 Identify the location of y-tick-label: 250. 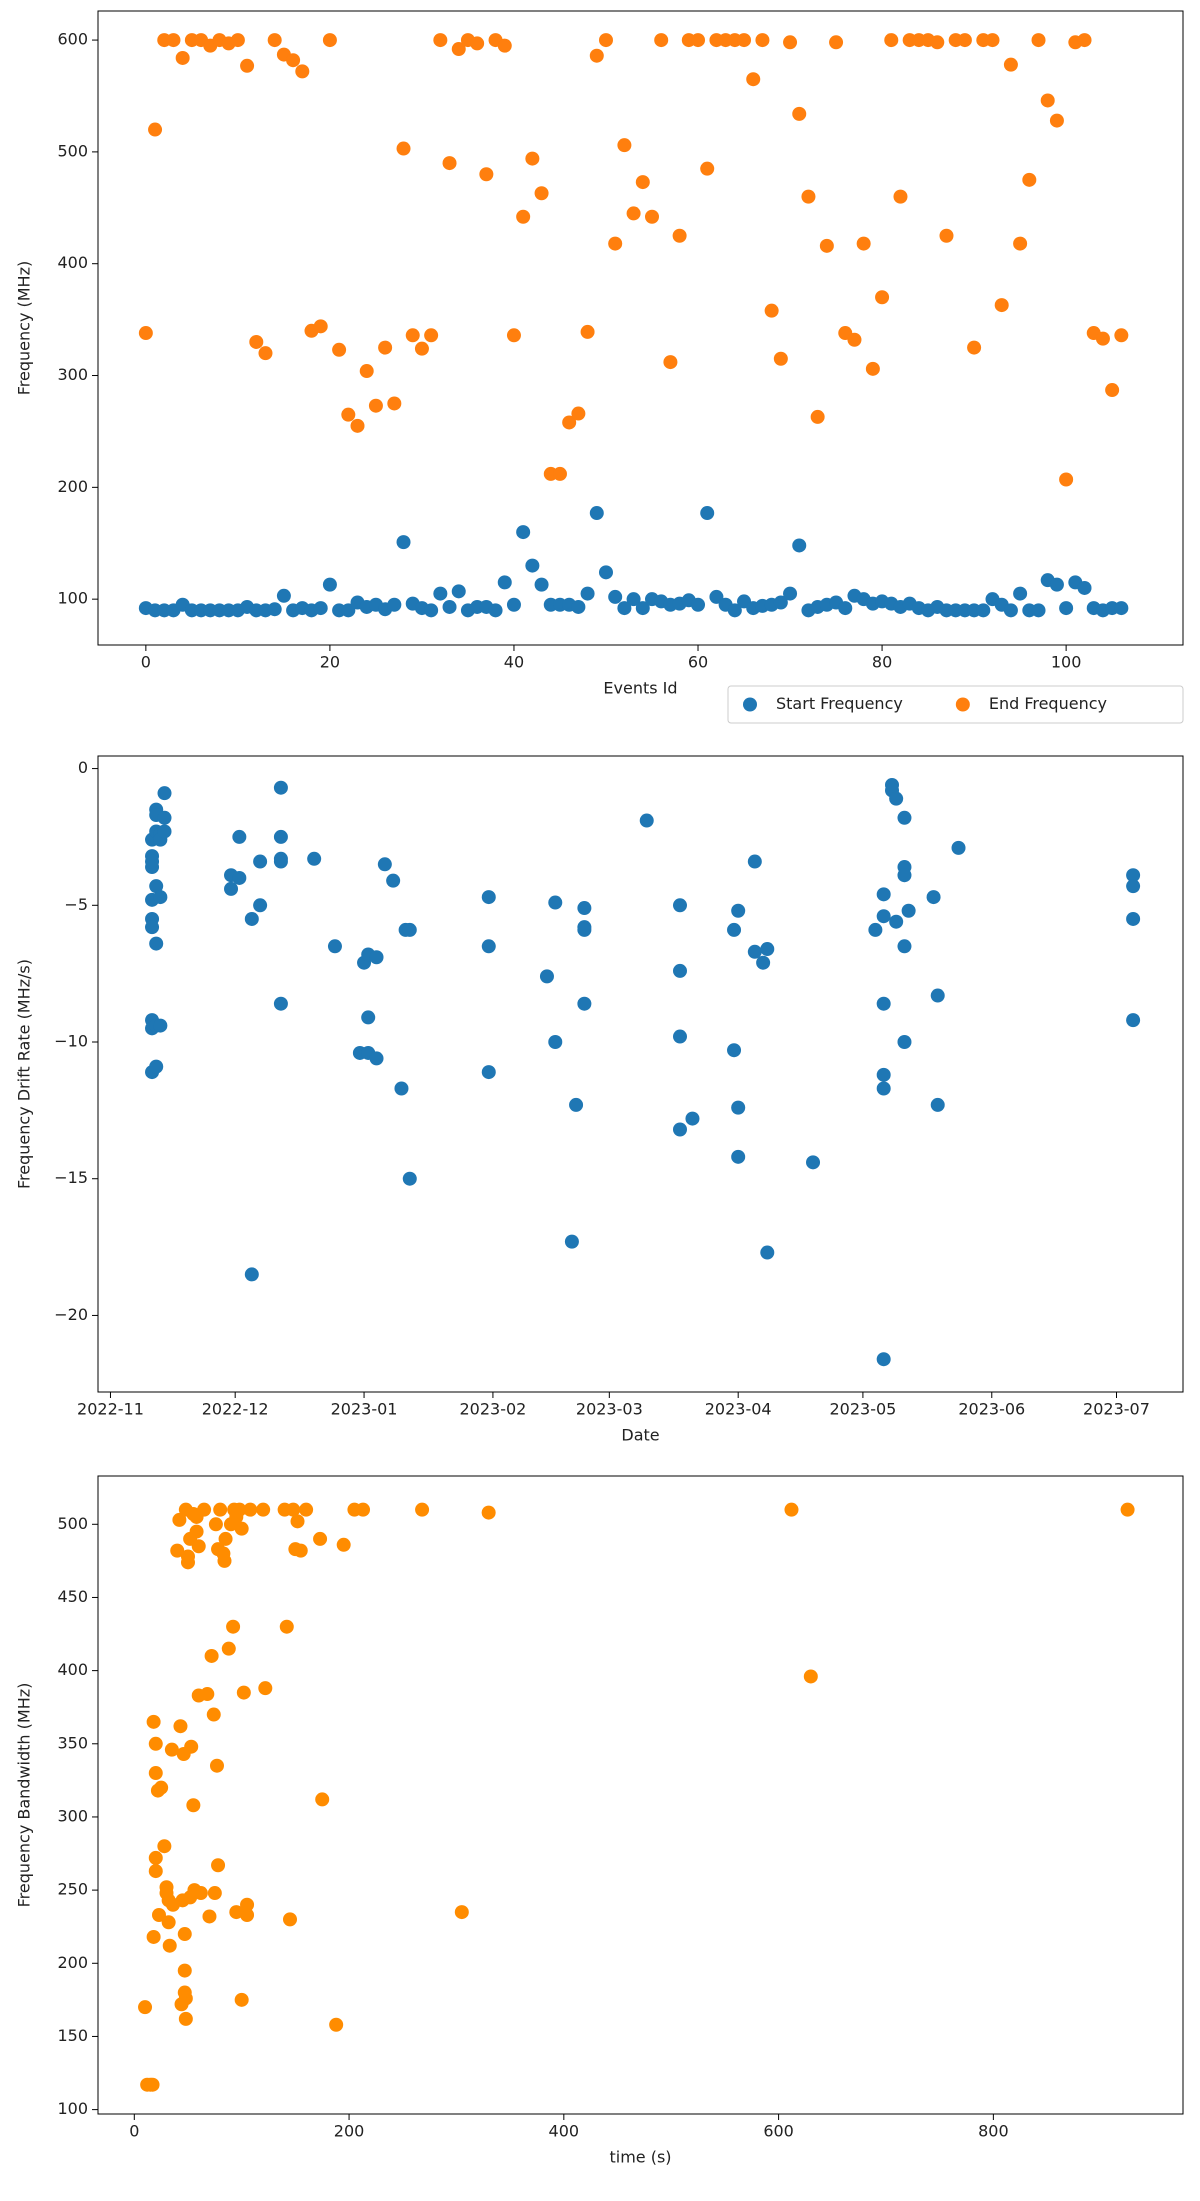
(72, 1889).